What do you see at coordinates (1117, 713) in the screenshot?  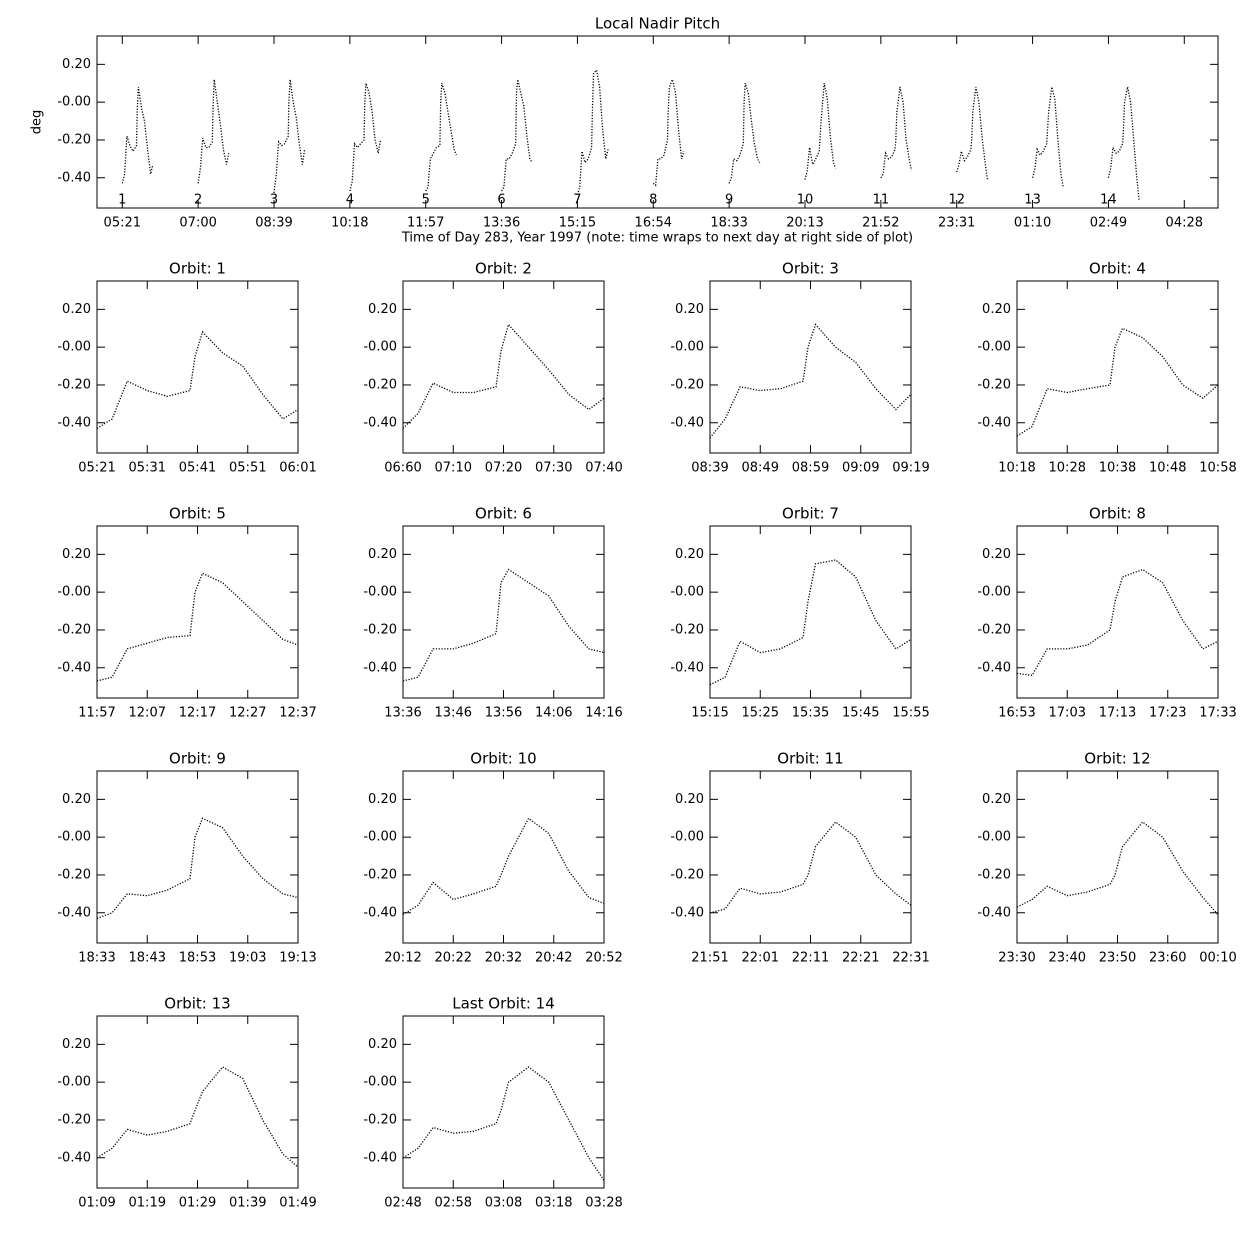 I see `x-tick-label: 17:13` at bounding box center [1117, 713].